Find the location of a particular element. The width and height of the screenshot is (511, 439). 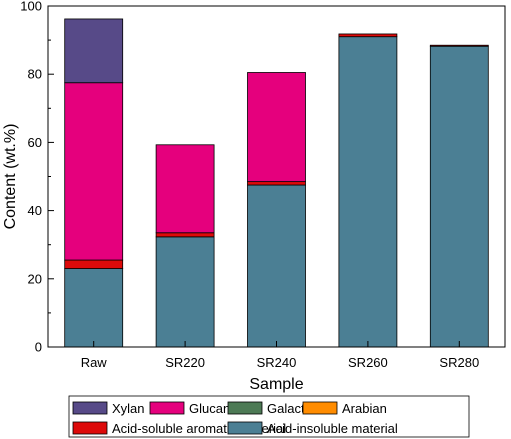

x-axis: Raw SR220 SR240 SR260 SR280 is located at coordinates (280, 355).